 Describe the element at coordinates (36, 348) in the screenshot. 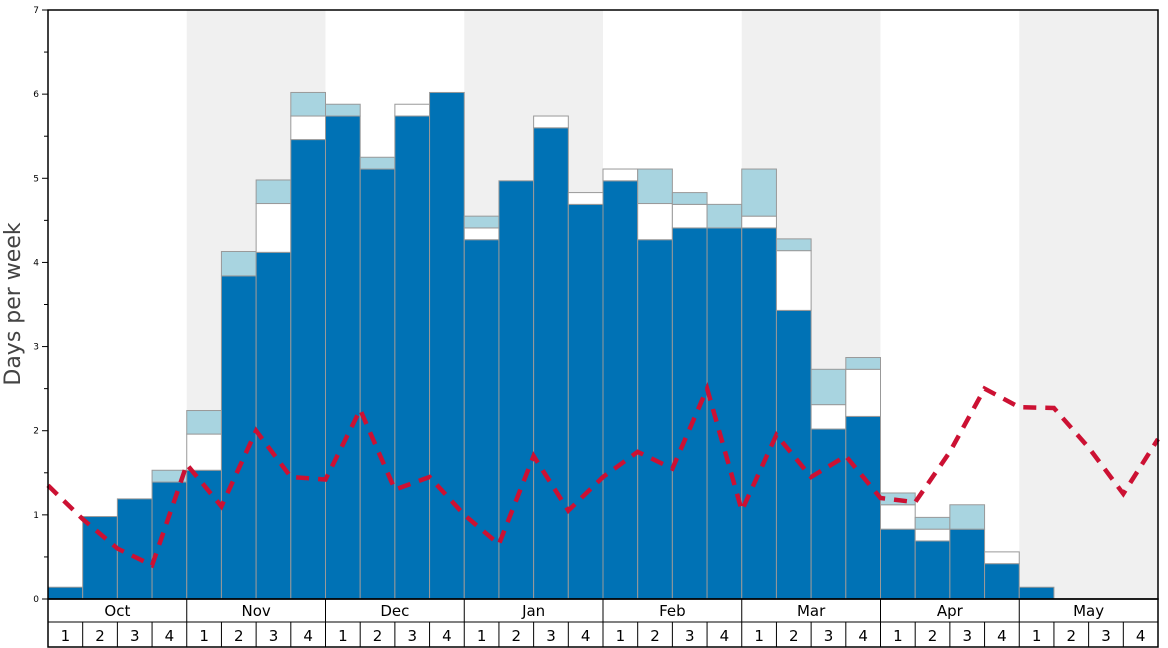

I see `y-tick-label: 3` at that location.